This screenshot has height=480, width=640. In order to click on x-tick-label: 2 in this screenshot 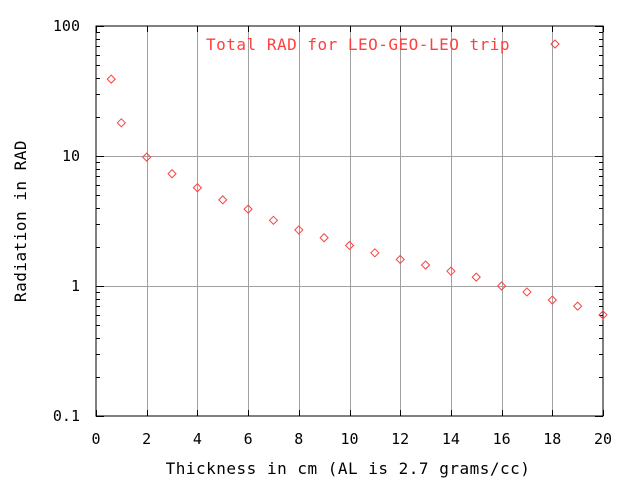, I will do `click(146, 439)`.